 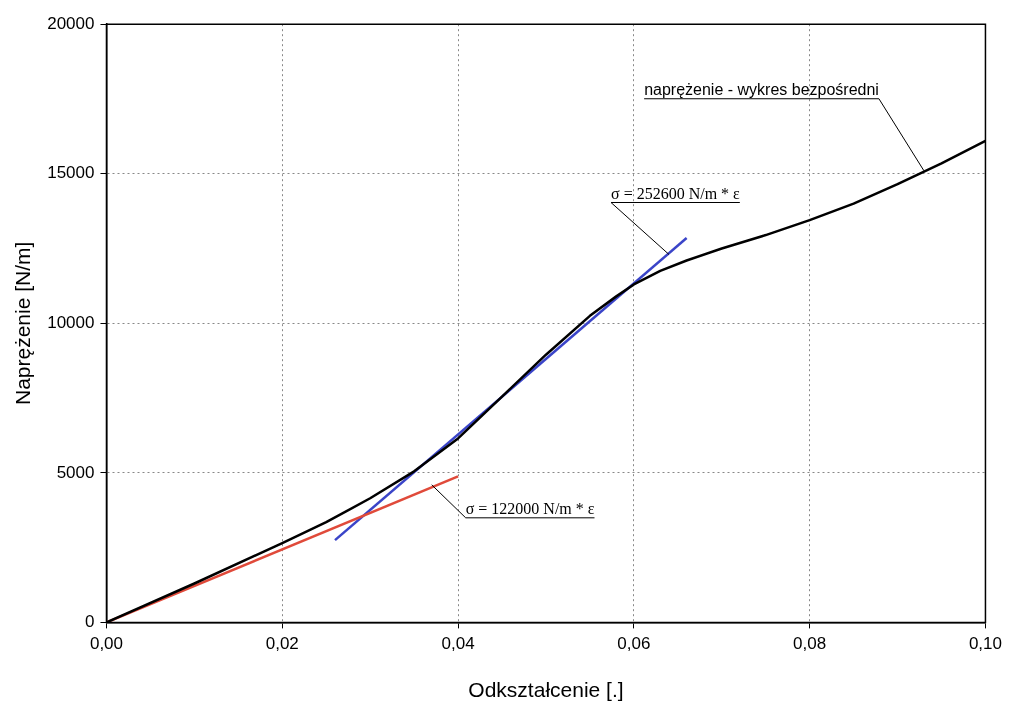 I want to click on y-tick-label: 10000, so click(x=71, y=322).